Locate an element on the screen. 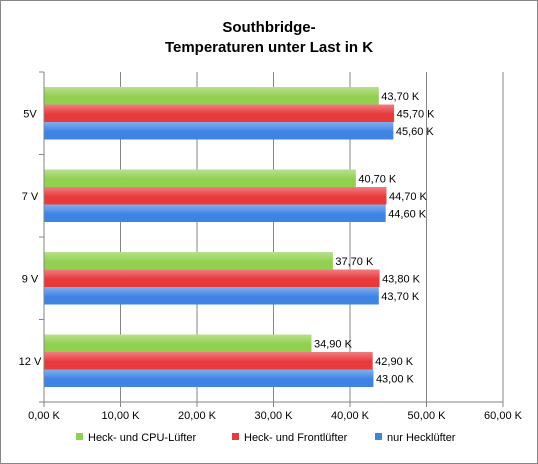  data-label: 40,70 K is located at coordinates (377, 179).